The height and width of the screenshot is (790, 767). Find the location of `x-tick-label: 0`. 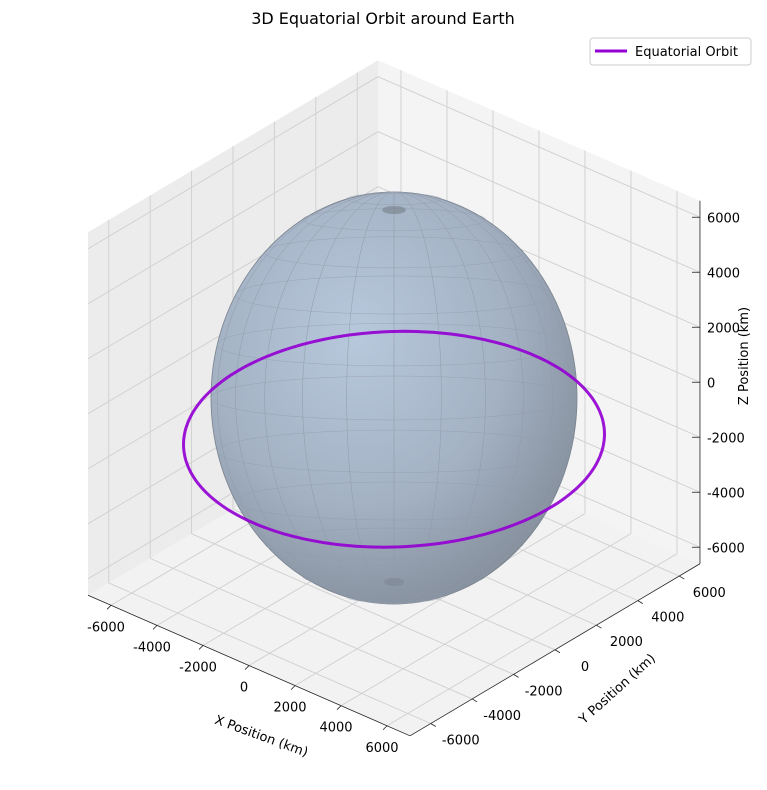

x-tick-label: 0 is located at coordinates (244, 688).